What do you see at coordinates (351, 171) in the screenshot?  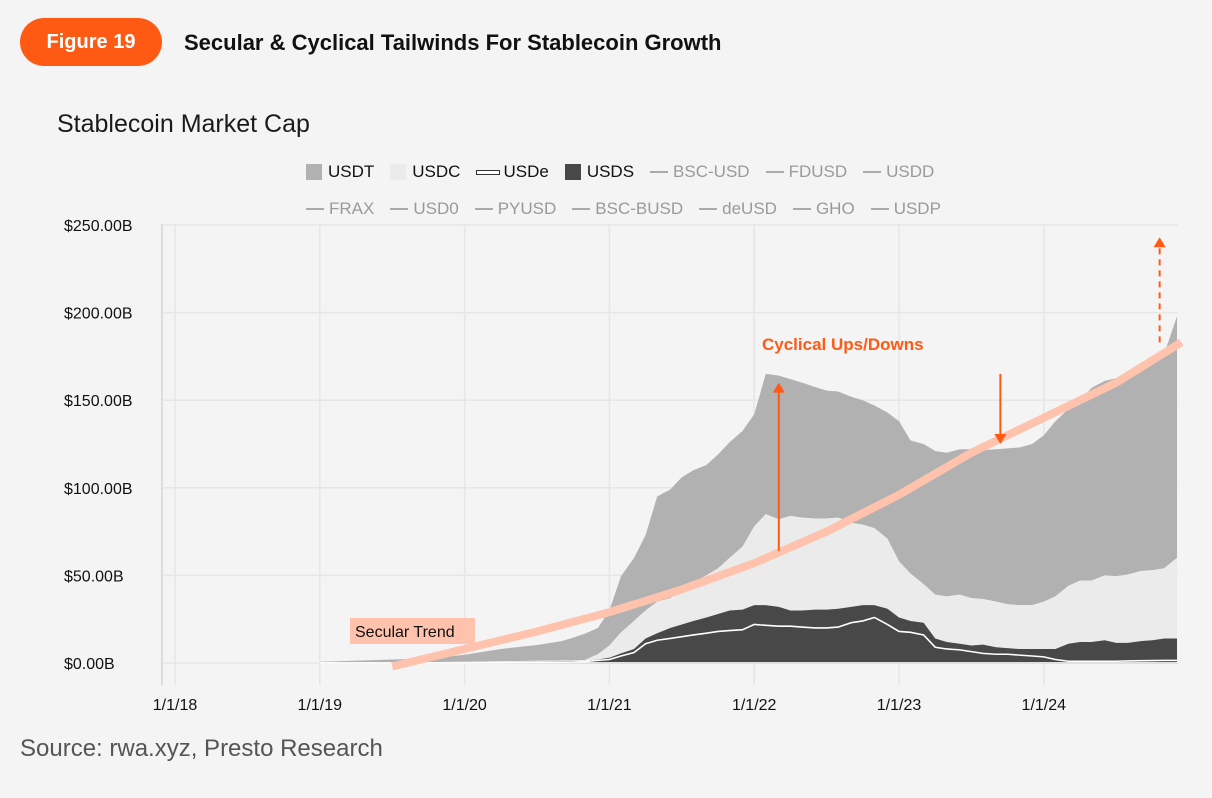 I see `legend-label: USDT` at bounding box center [351, 171].